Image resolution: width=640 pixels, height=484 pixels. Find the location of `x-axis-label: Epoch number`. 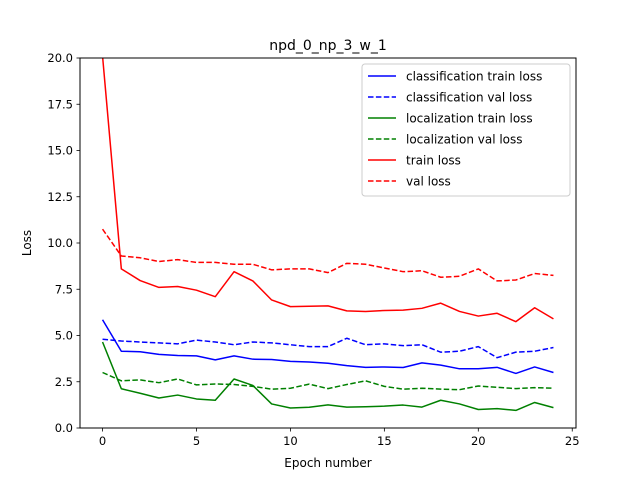

x-axis-label: Epoch number is located at coordinates (327, 463).